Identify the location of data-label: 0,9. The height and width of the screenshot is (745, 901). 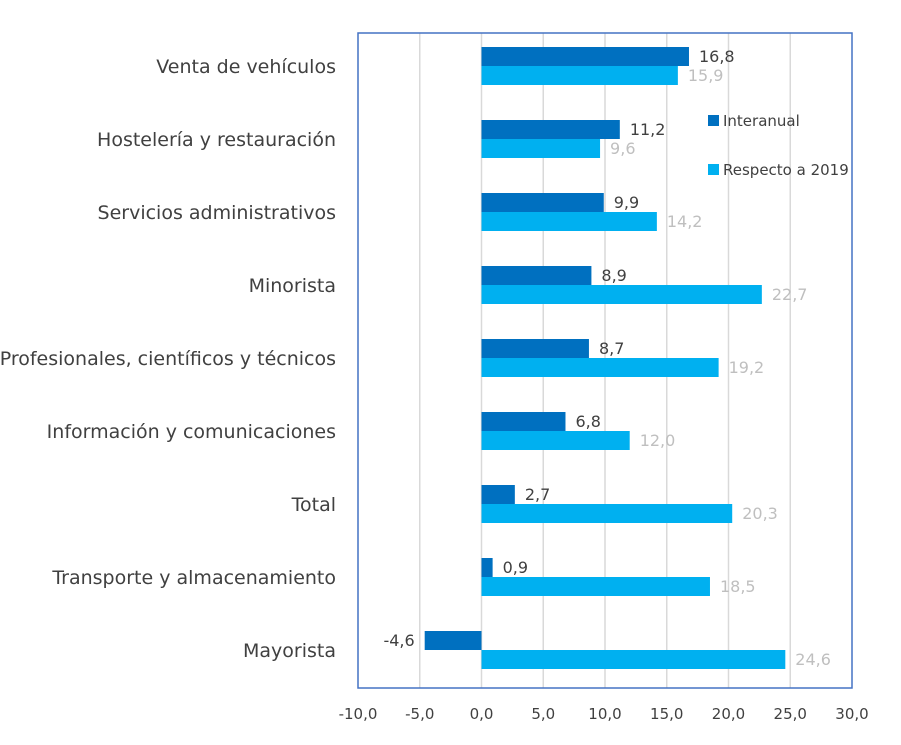
(515, 567).